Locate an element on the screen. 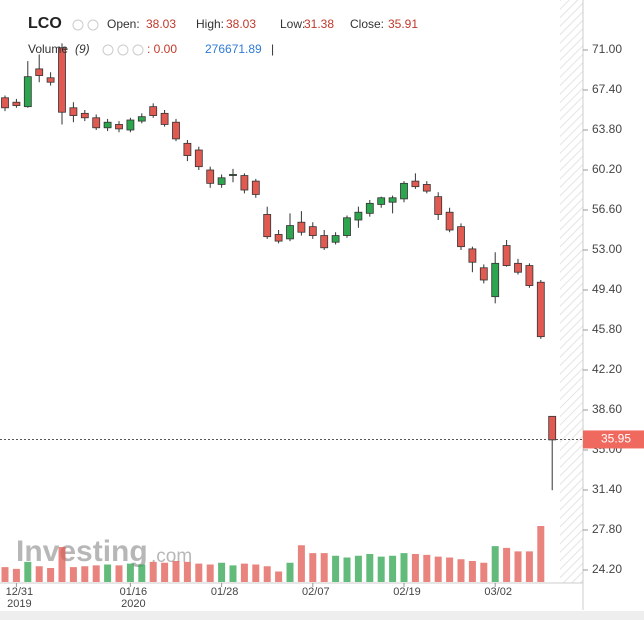 The width and height of the screenshot is (644, 620). volume-period: (9) is located at coordinates (82, 49).